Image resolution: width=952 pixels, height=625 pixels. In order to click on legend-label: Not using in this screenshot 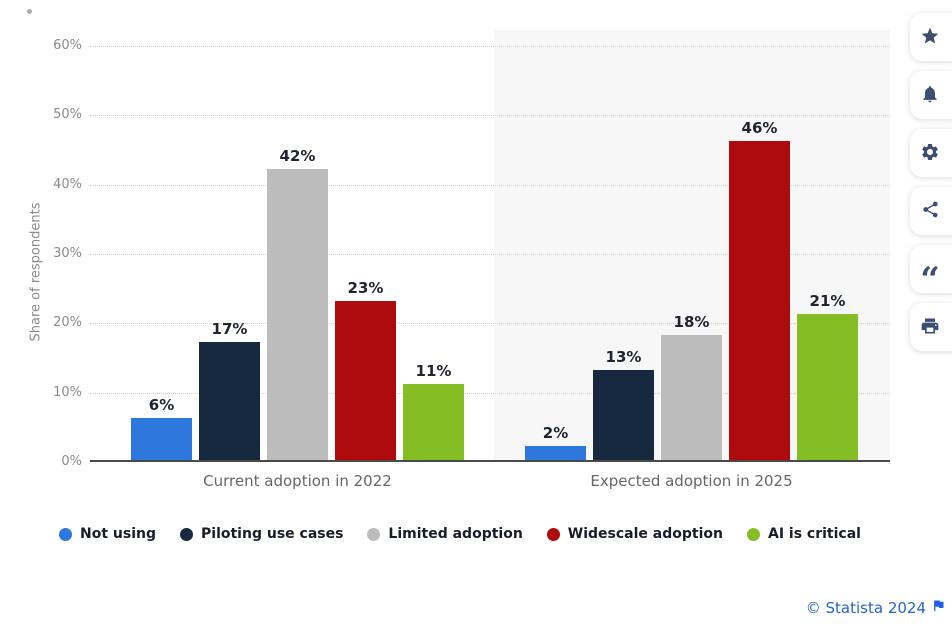, I will do `click(118, 534)`.